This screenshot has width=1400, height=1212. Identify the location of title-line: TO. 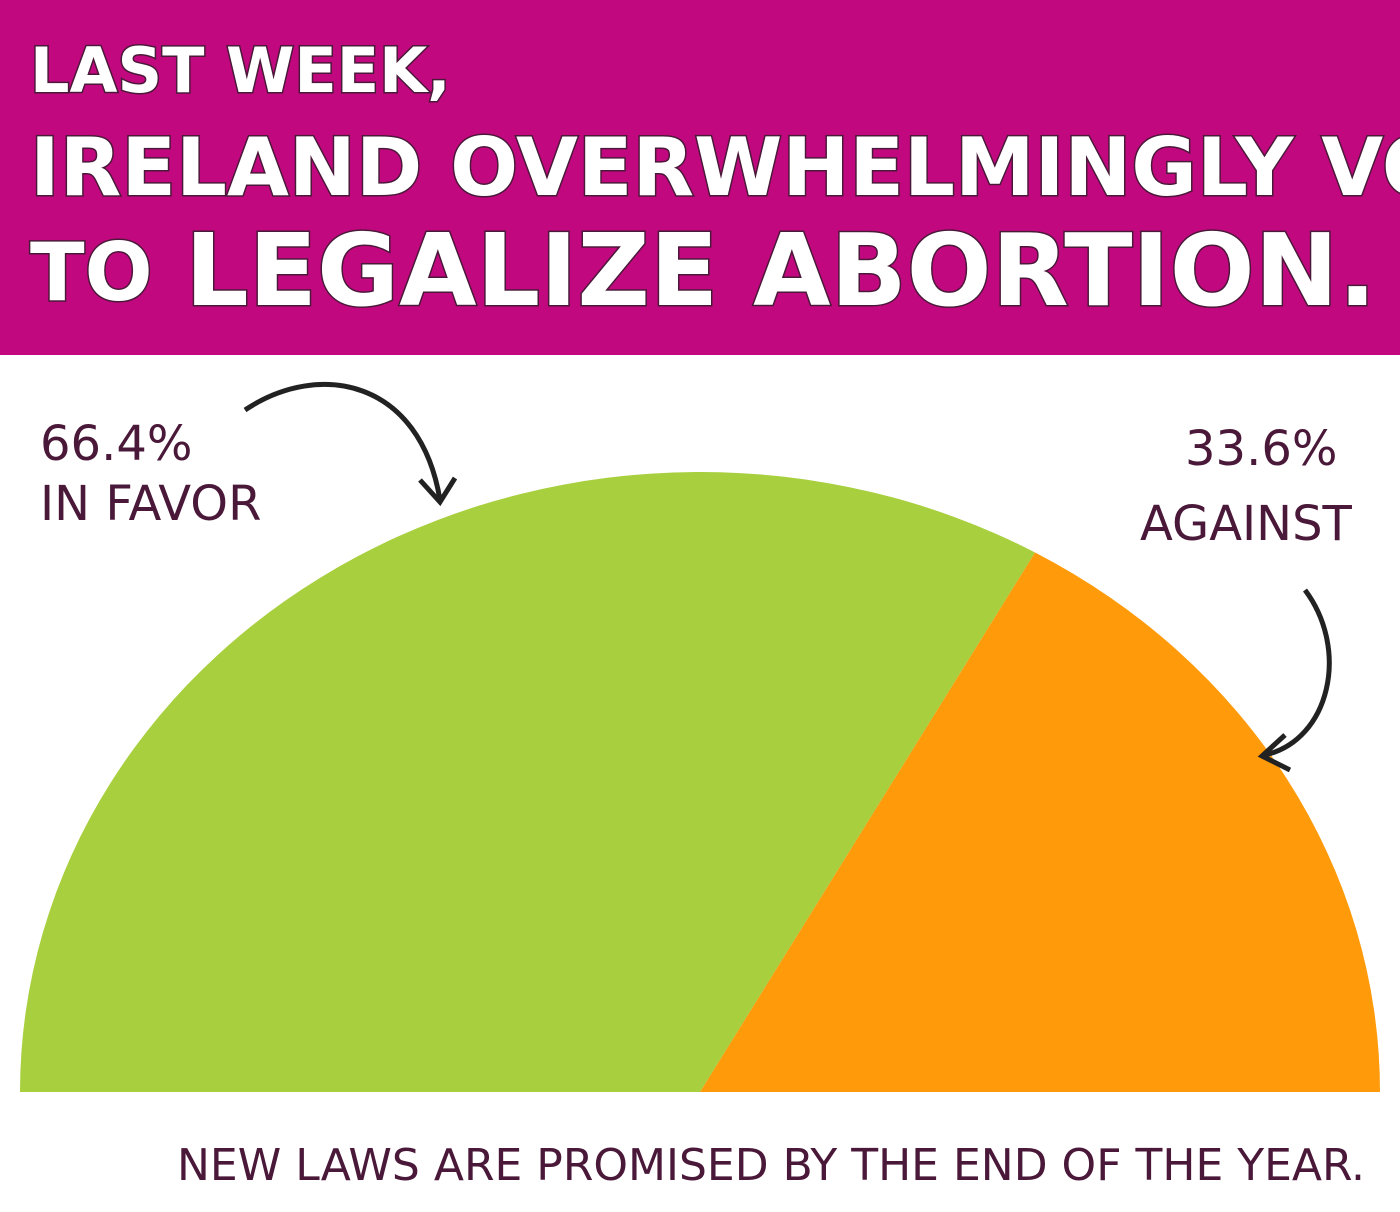
(91, 272).